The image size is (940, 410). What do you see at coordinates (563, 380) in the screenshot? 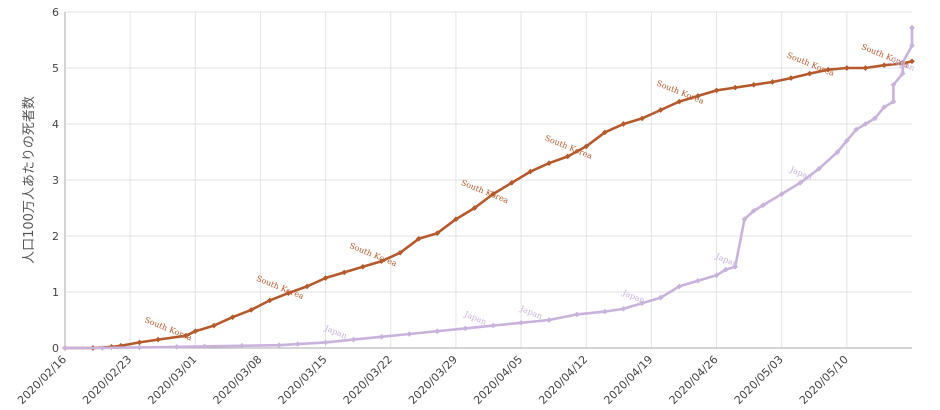
I see `x-tick-label: 2020/04/12` at bounding box center [563, 380].